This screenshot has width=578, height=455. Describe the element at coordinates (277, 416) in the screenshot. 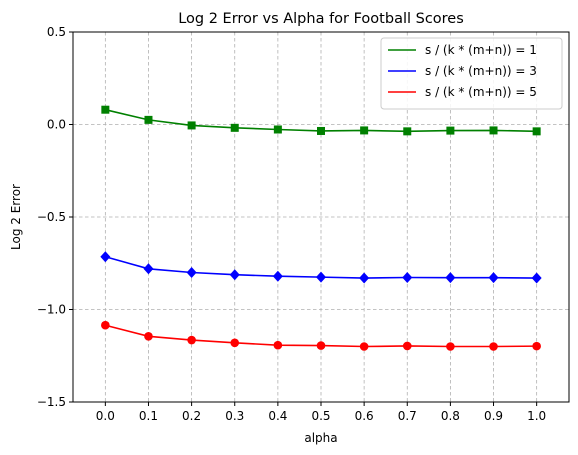

I see `x-tick-label: 0.4` at that location.